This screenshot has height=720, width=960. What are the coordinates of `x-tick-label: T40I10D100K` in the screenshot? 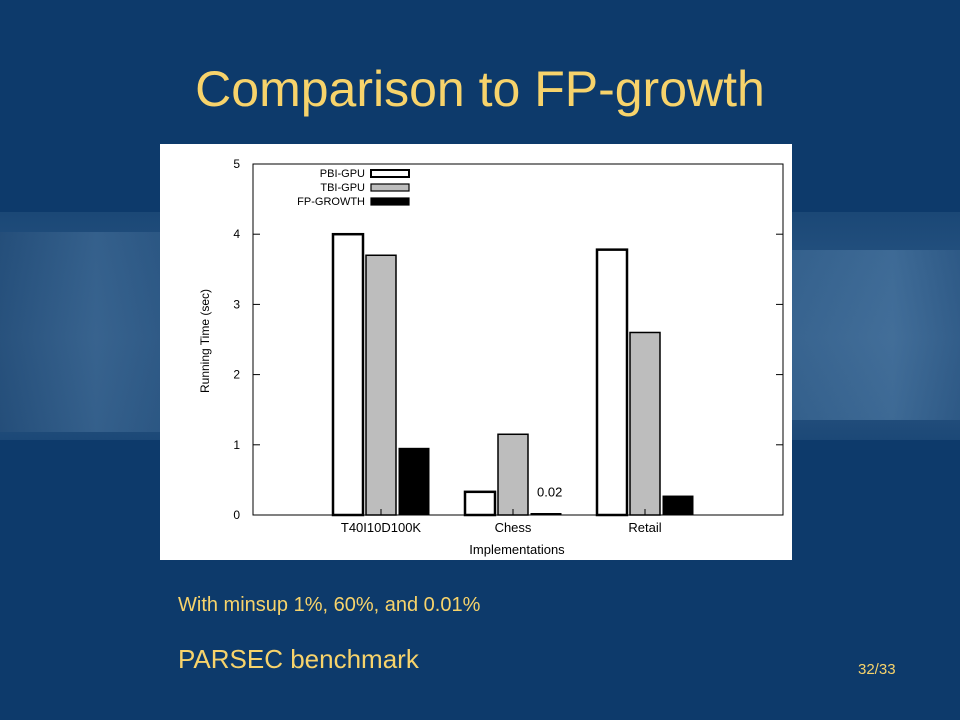 It's located at (381, 527).